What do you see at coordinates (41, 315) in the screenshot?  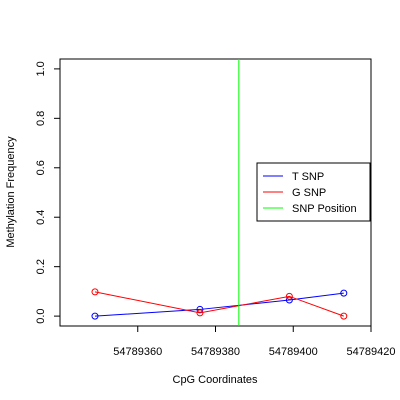 I see `y-tick-label: 0.0` at bounding box center [41, 315].